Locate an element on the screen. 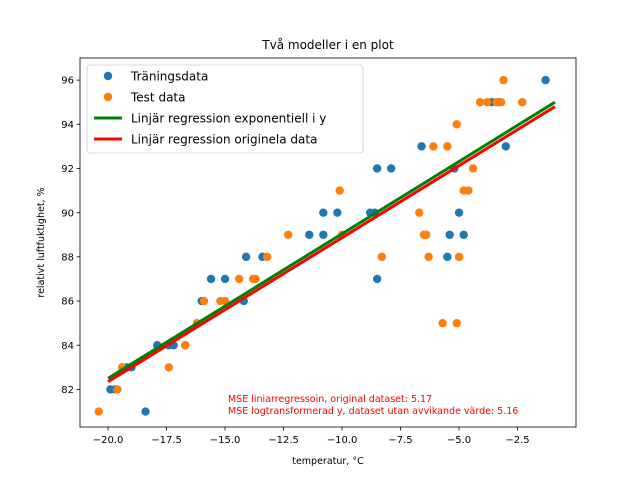  x-axis-label: temperatur, °C is located at coordinates (328, 461).